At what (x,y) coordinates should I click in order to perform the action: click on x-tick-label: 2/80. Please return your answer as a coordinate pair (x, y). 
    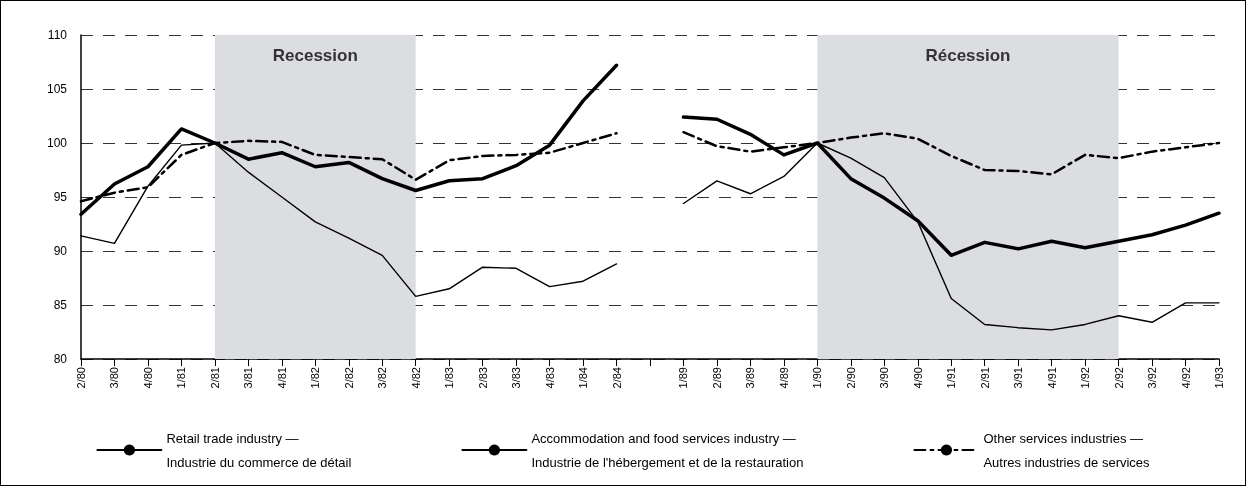
    Looking at the image, I should click on (81, 378).